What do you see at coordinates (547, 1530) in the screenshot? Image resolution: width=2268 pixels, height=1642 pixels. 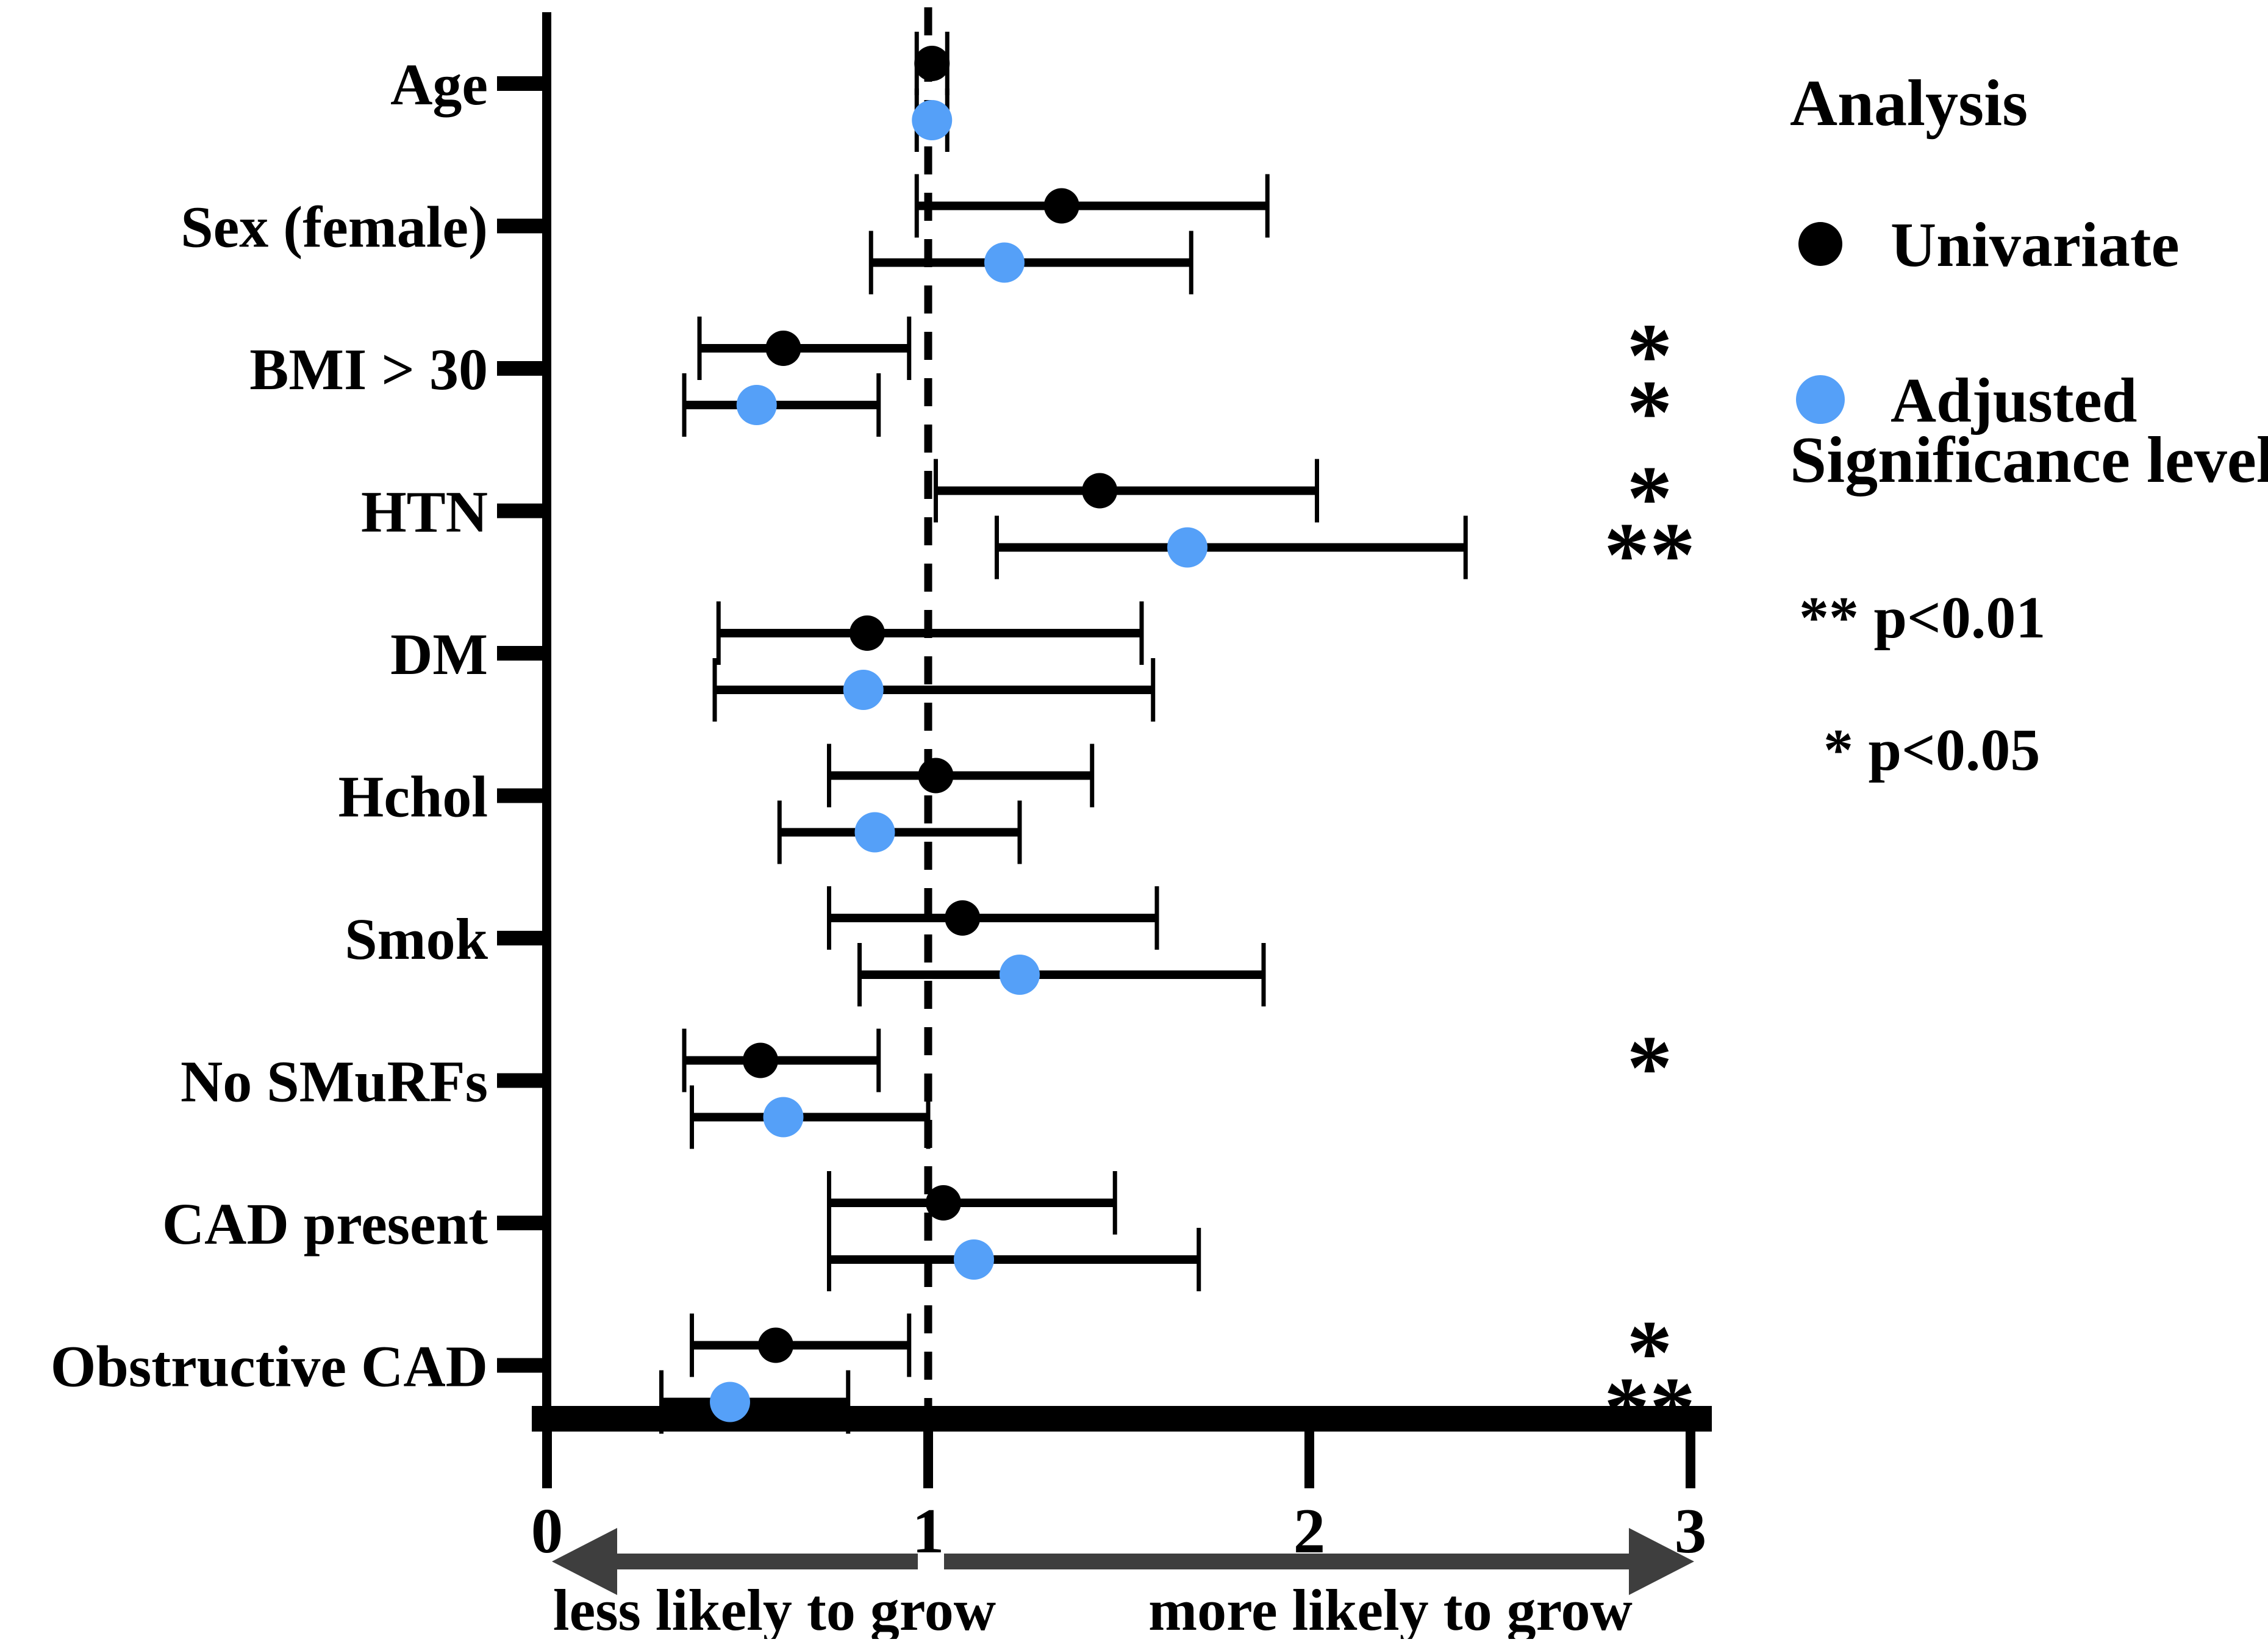 I see `x-tick-label: 0` at bounding box center [547, 1530].